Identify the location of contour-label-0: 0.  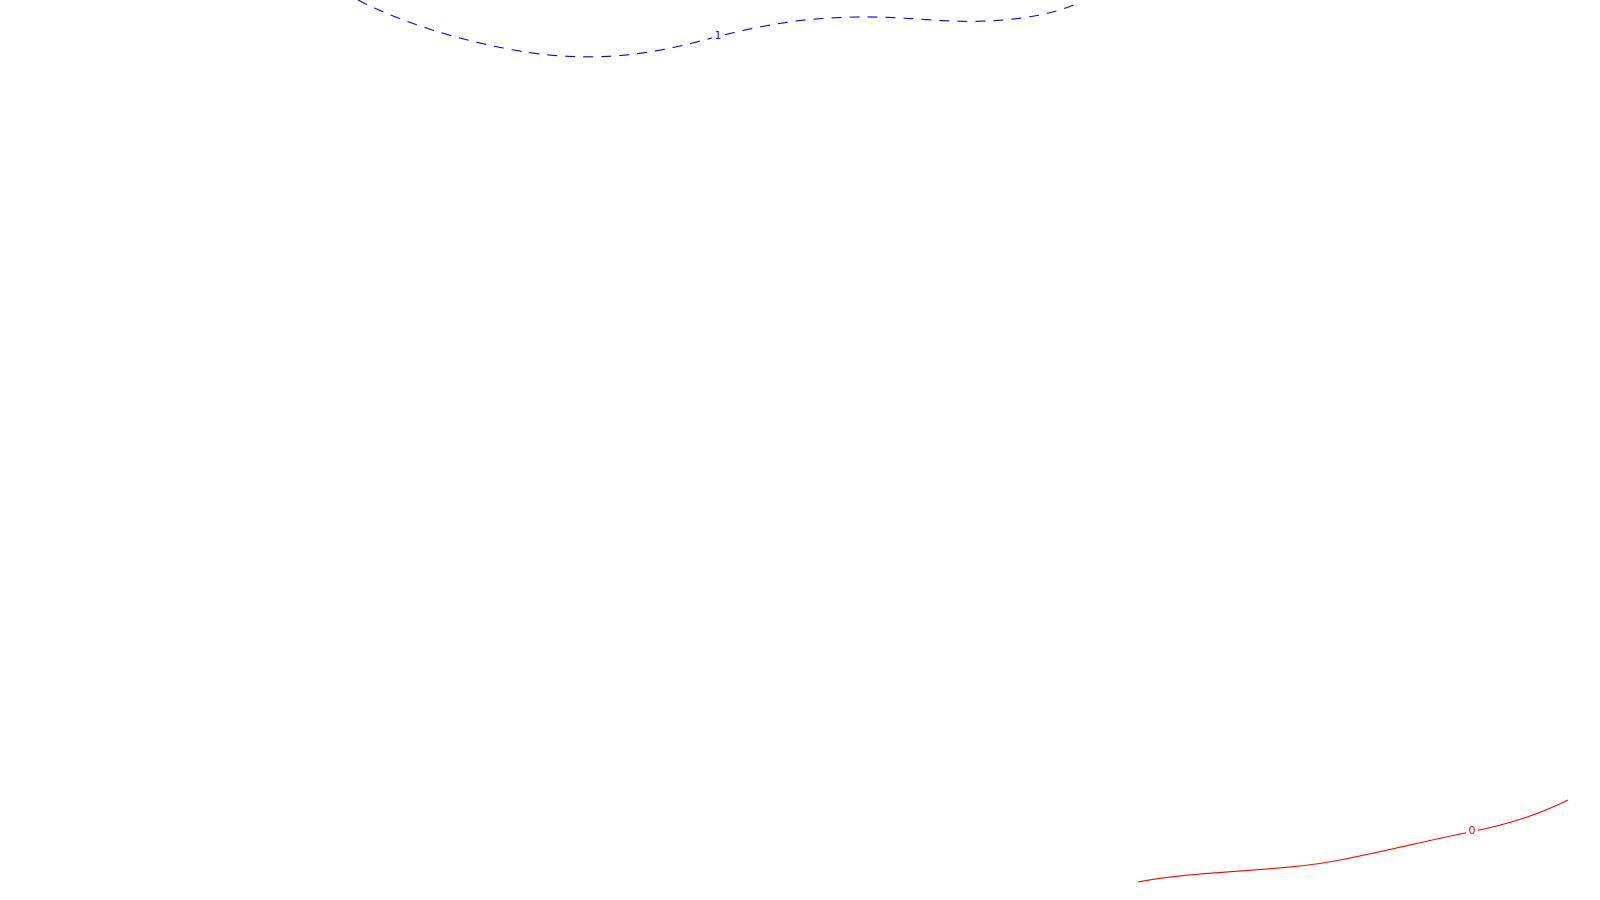
(1472, 830).